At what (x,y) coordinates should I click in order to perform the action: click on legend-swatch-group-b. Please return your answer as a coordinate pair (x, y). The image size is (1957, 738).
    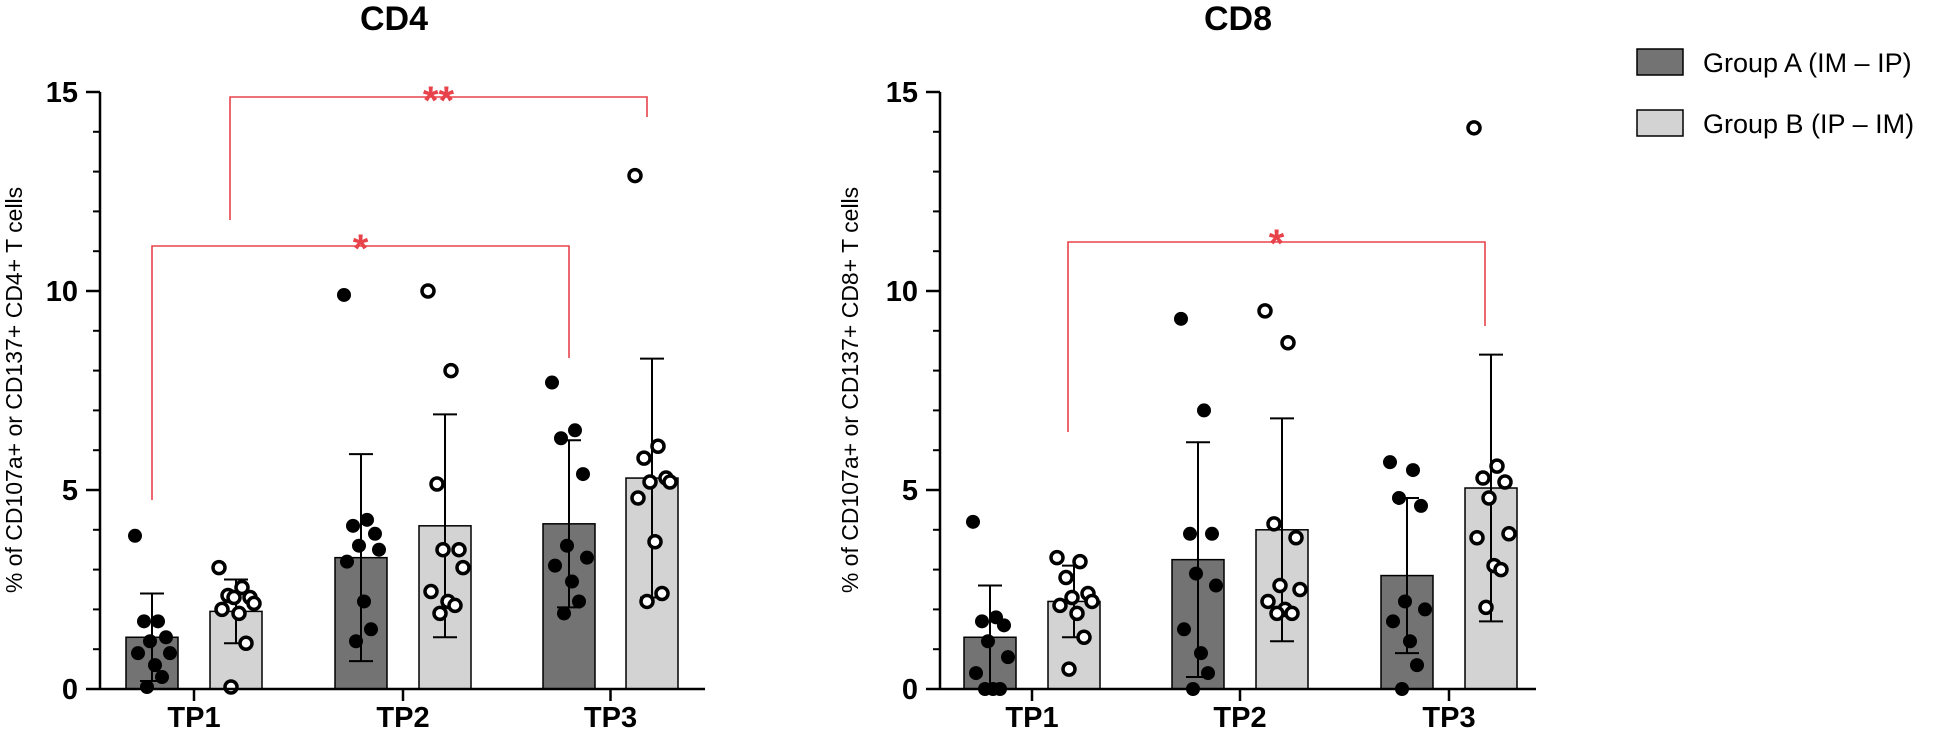
    Looking at the image, I should click on (1660, 123).